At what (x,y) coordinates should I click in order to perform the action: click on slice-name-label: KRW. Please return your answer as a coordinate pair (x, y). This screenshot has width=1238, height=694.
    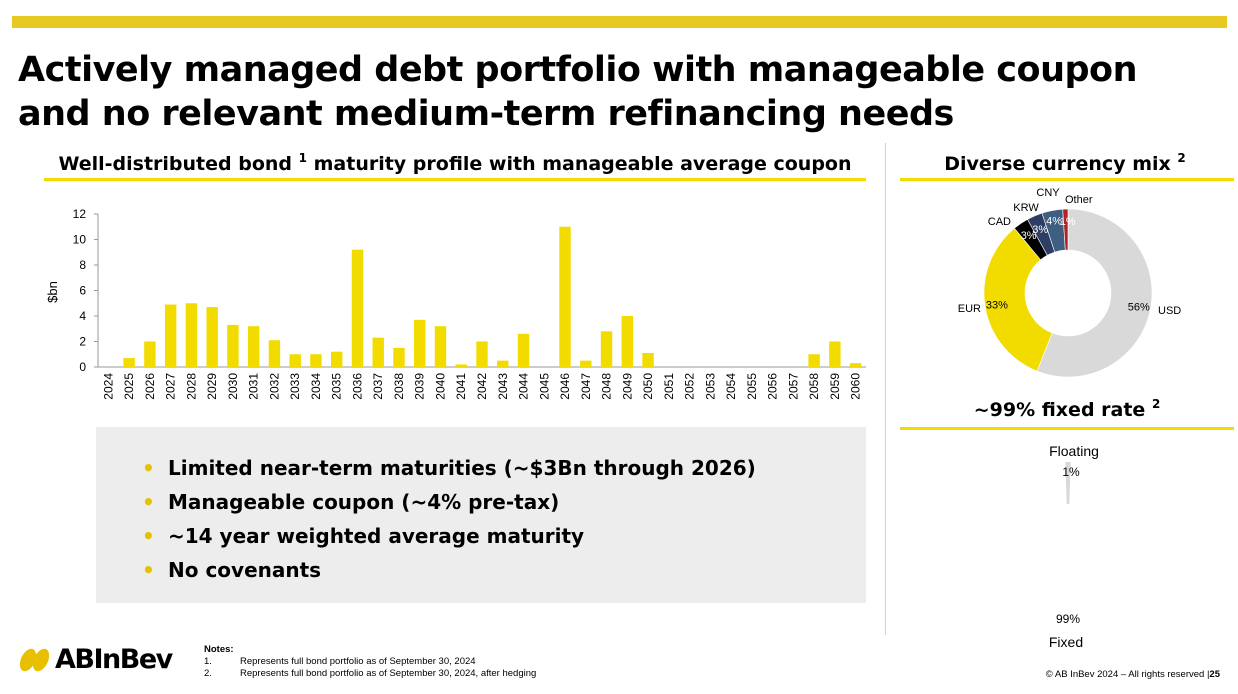
    Looking at the image, I should click on (1026, 208).